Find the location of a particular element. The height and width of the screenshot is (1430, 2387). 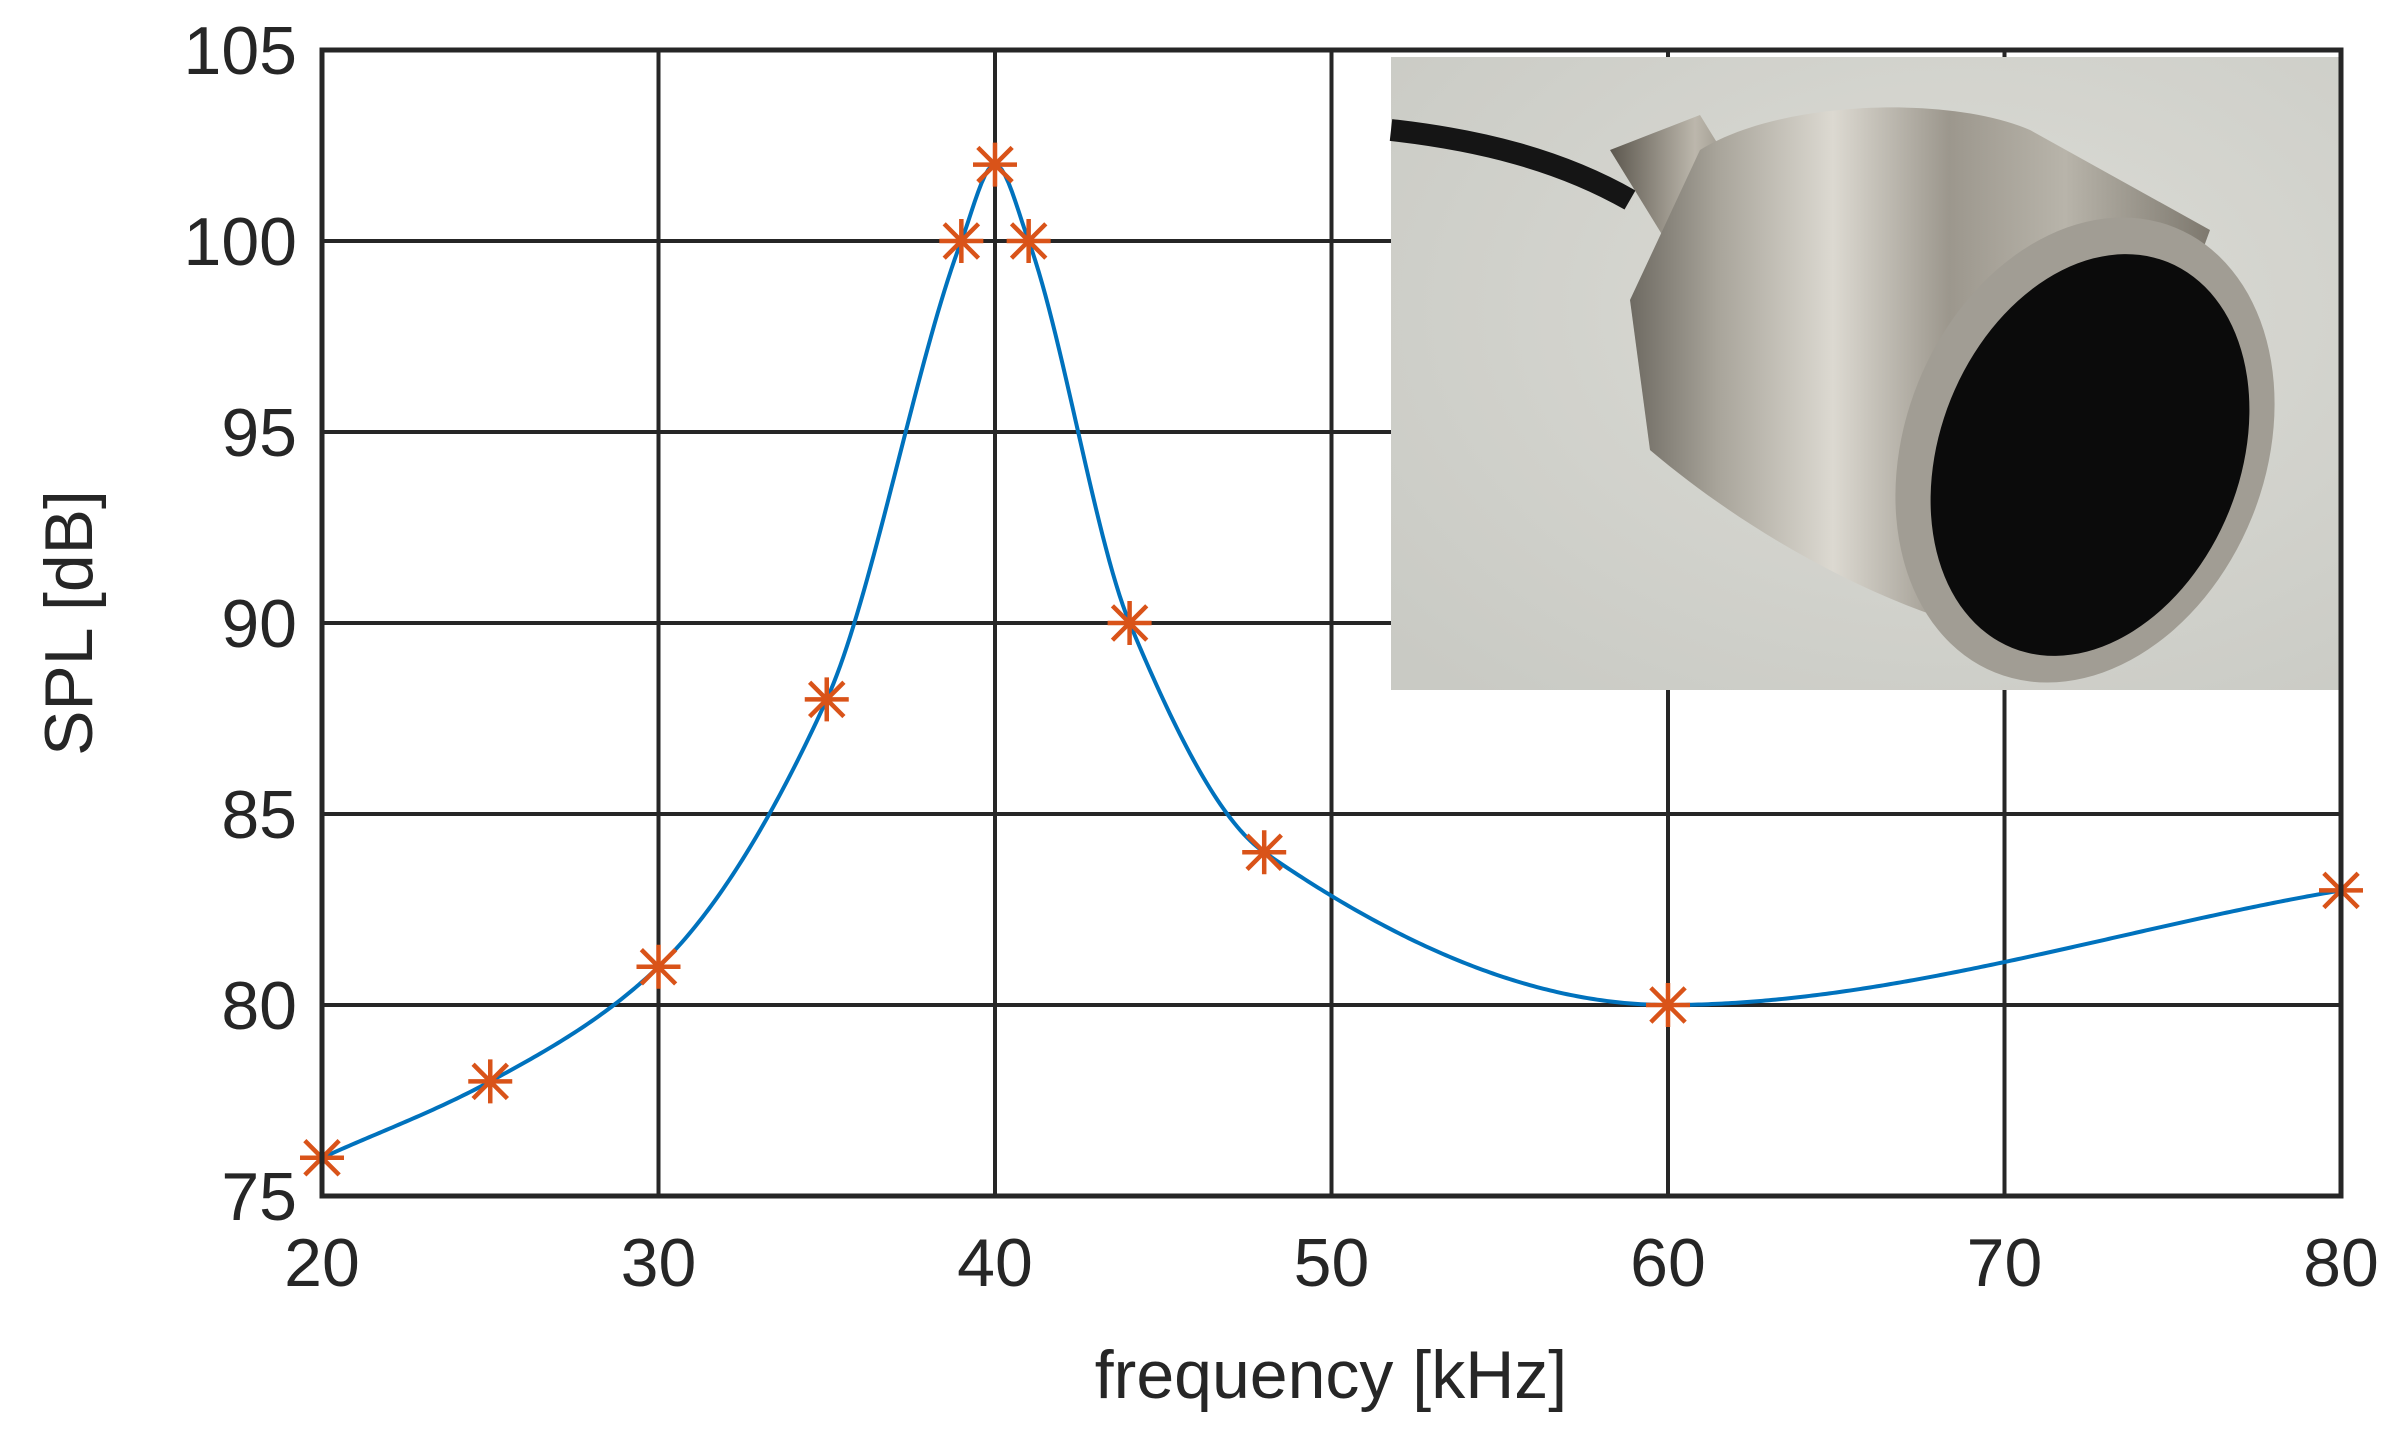

x-tick-label: 20 is located at coordinates (322, 1263).